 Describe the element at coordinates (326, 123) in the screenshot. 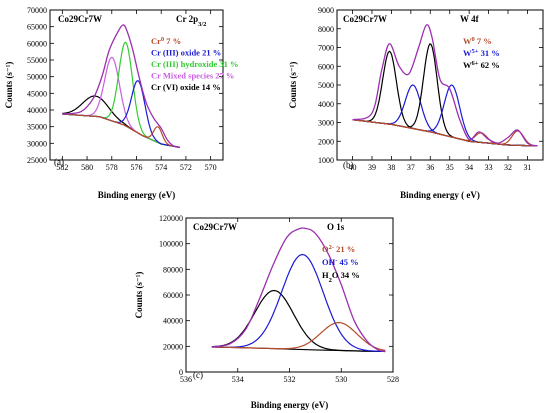

I see `y-tick-label: 3000` at that location.